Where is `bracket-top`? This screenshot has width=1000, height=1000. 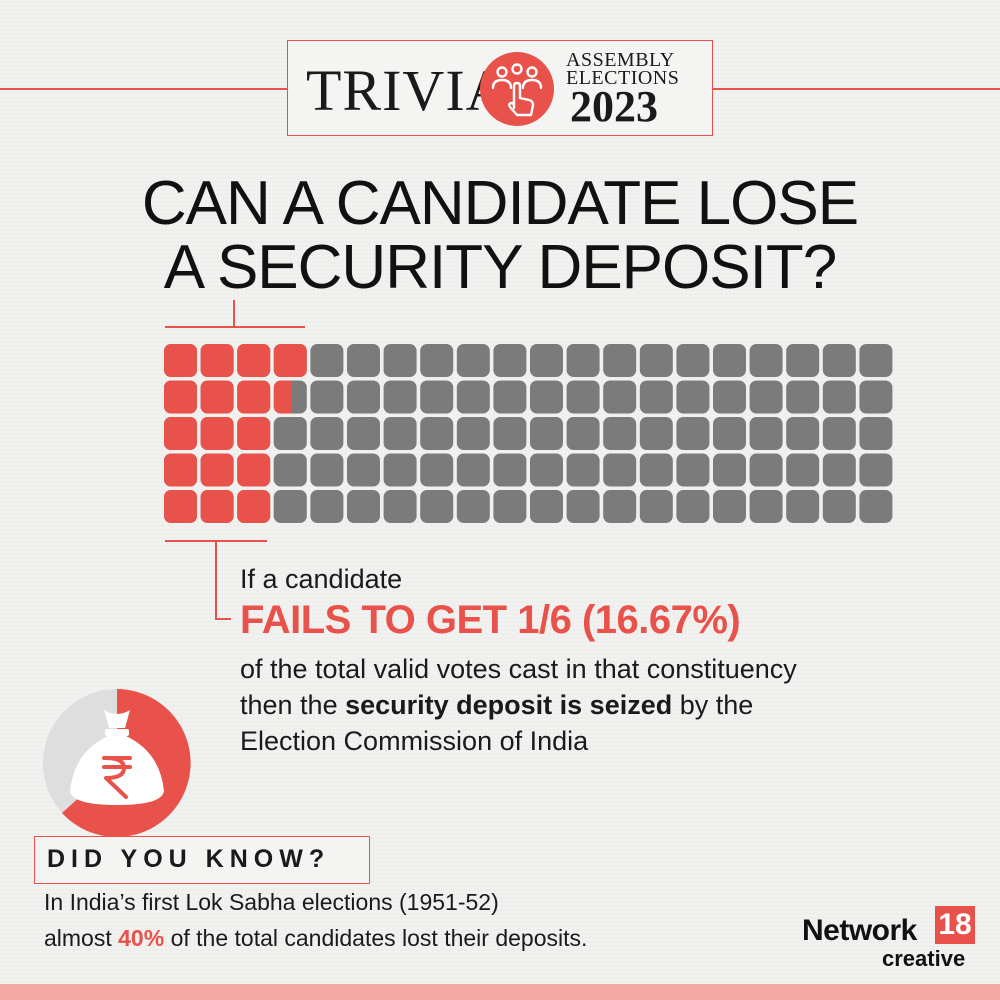
bracket-top is located at coordinates (235, 327).